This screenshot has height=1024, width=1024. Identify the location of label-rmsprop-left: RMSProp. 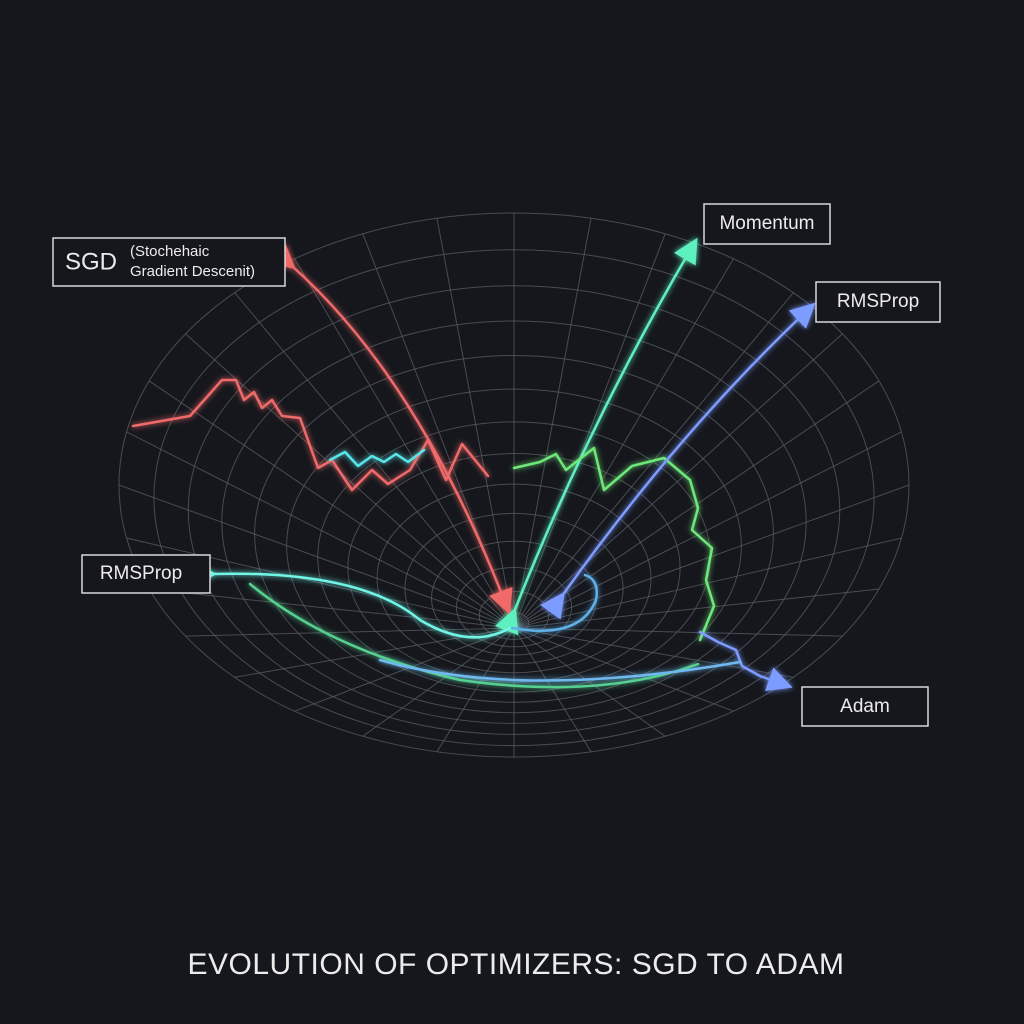
(146, 574).